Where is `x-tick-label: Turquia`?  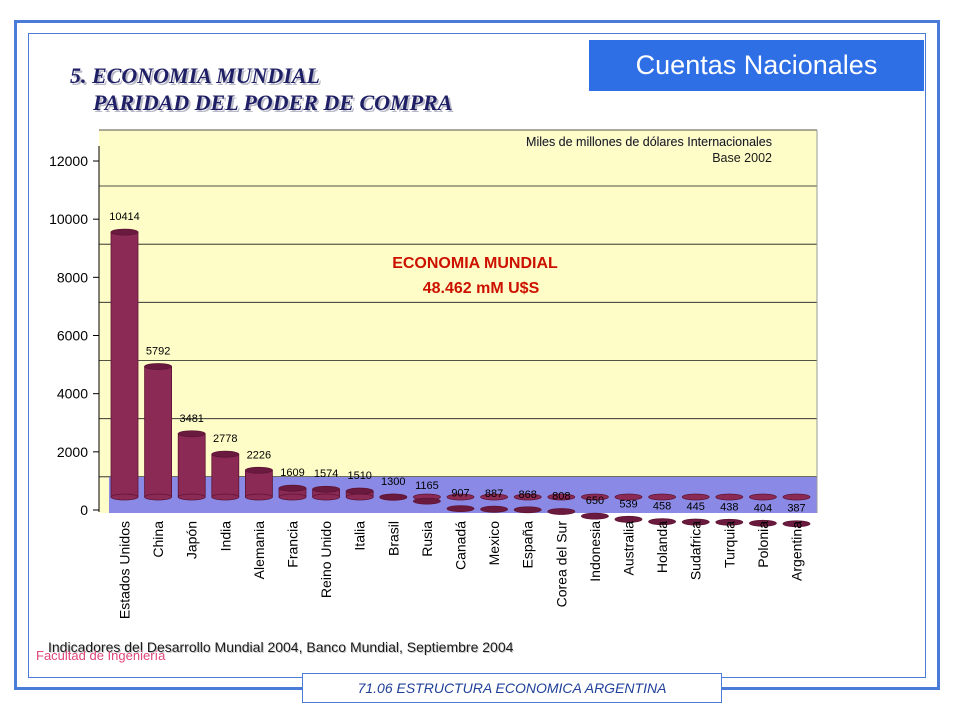 x-tick-label: Turquia is located at coordinates (729, 544).